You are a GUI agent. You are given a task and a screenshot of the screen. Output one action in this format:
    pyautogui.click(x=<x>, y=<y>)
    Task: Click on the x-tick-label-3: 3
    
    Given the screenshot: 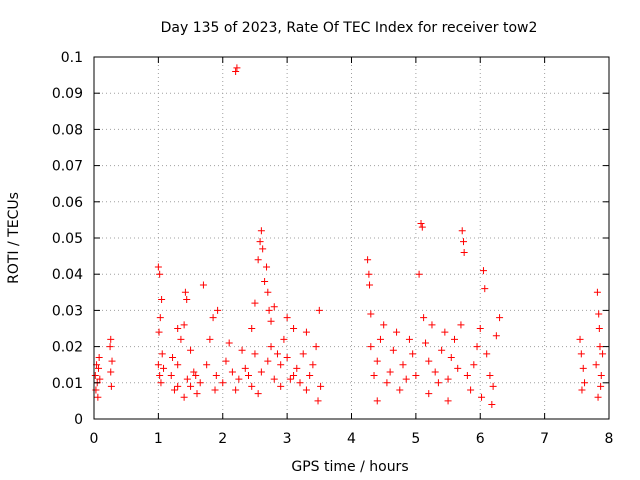 What is the action you would take?
    pyautogui.click(x=287, y=439)
    